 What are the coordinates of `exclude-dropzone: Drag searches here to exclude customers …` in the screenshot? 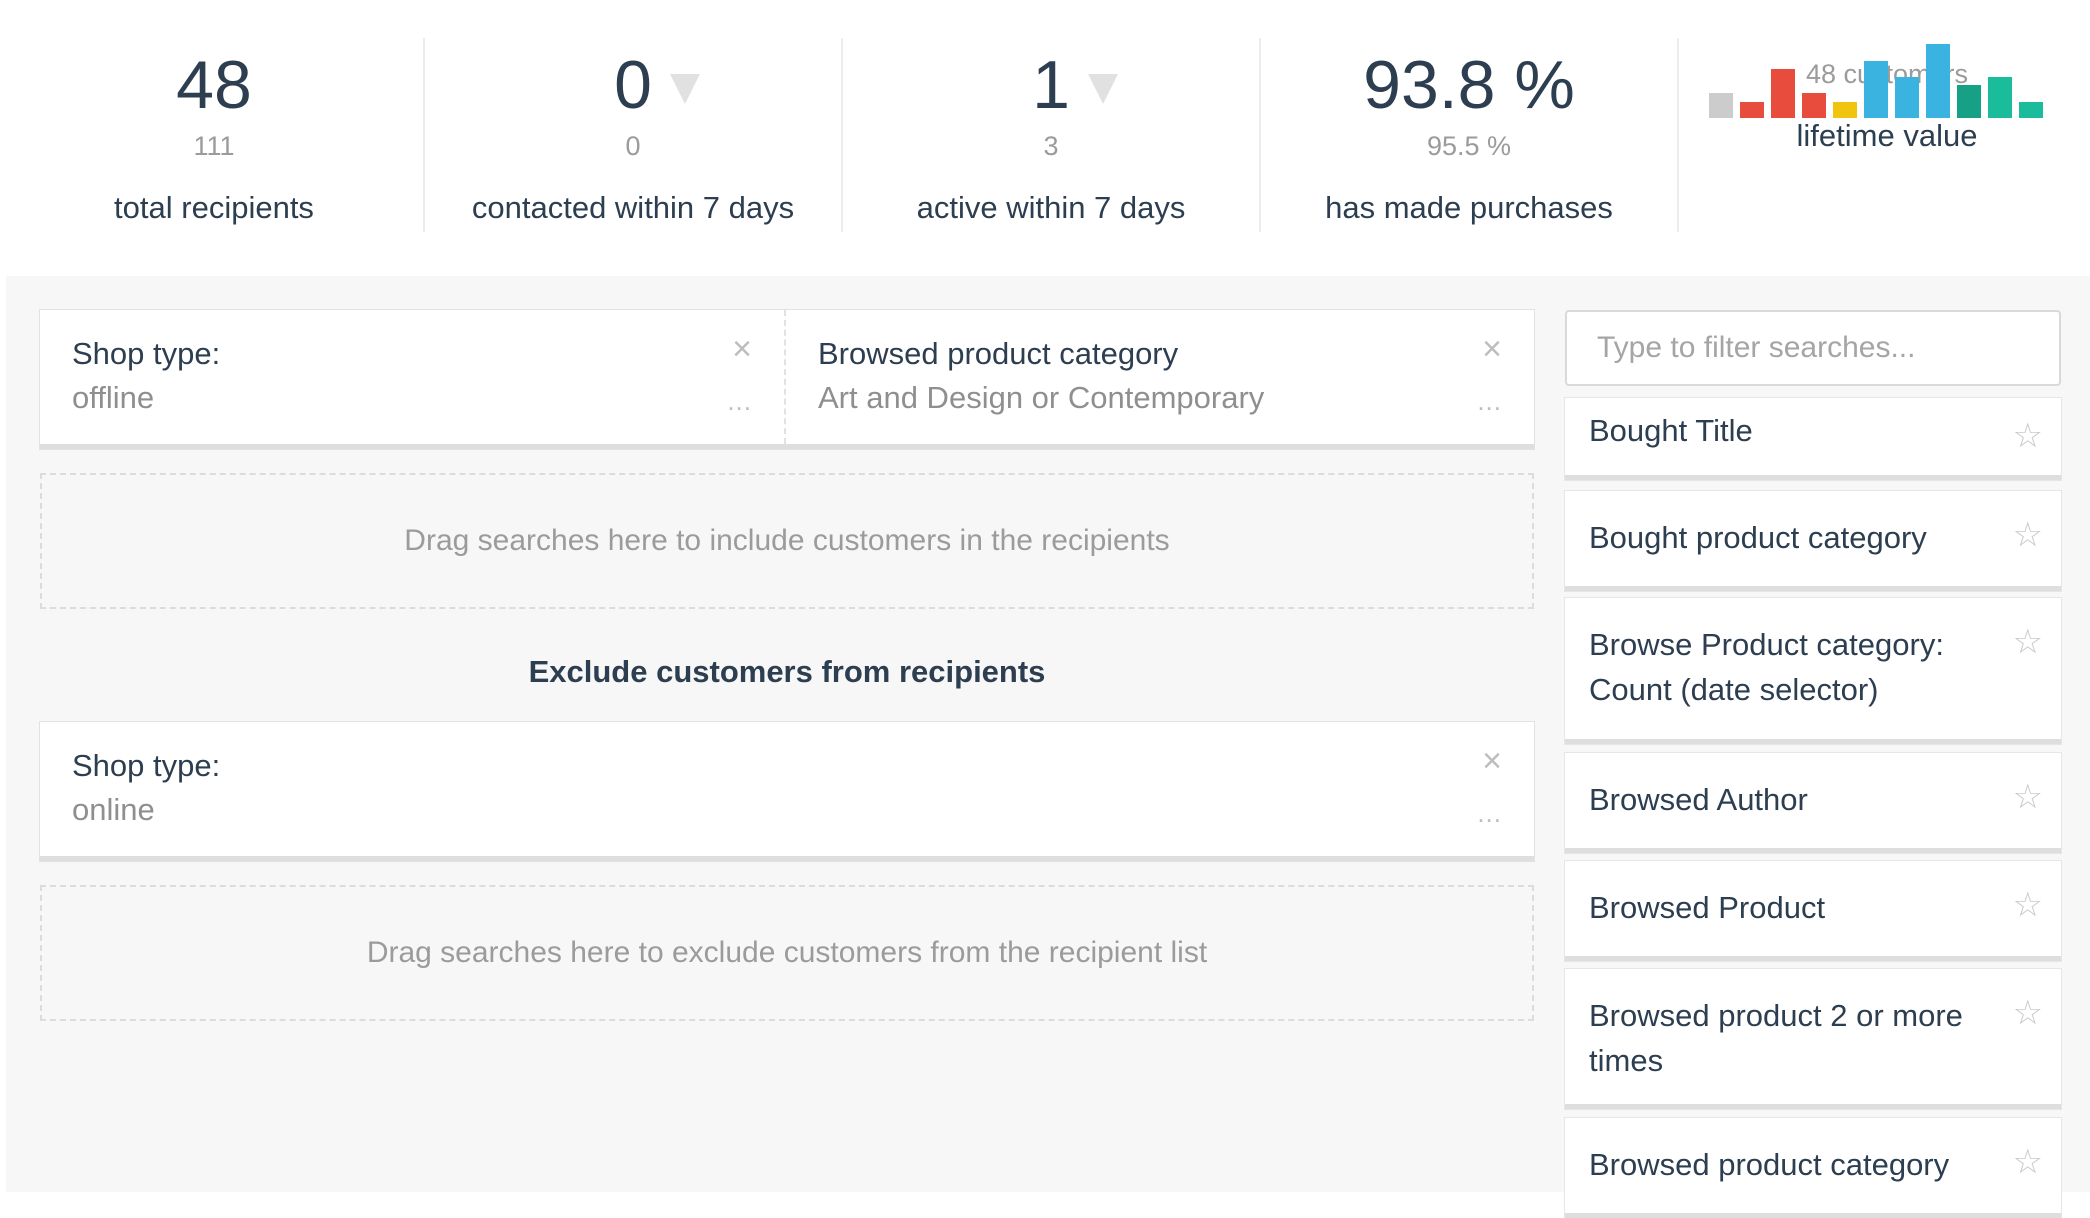 It's located at (787, 953).